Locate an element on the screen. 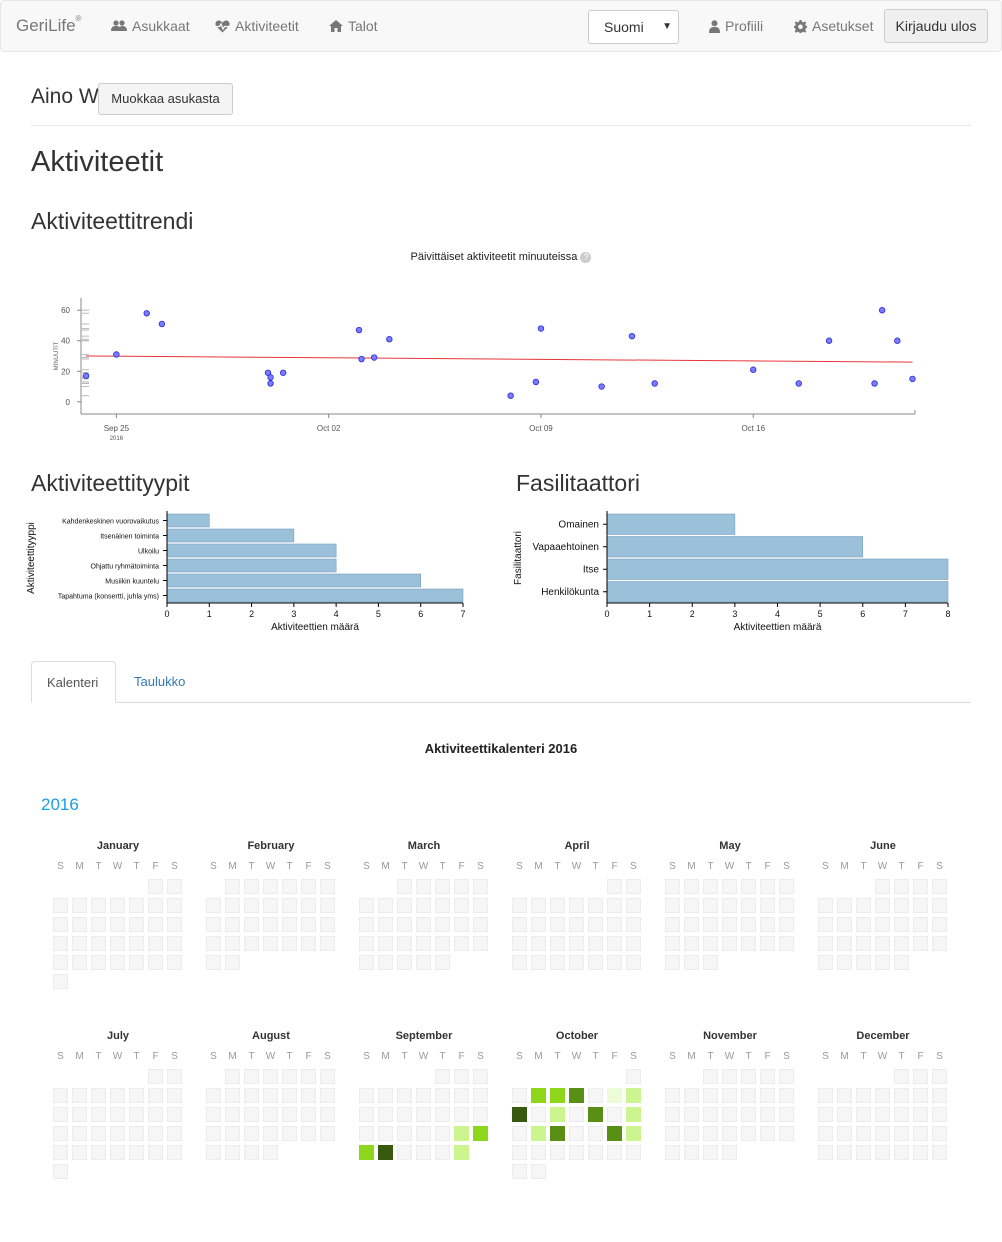 This screenshot has width=1002, height=1242. nav-residents: Asukkaat is located at coordinates (150, 26).